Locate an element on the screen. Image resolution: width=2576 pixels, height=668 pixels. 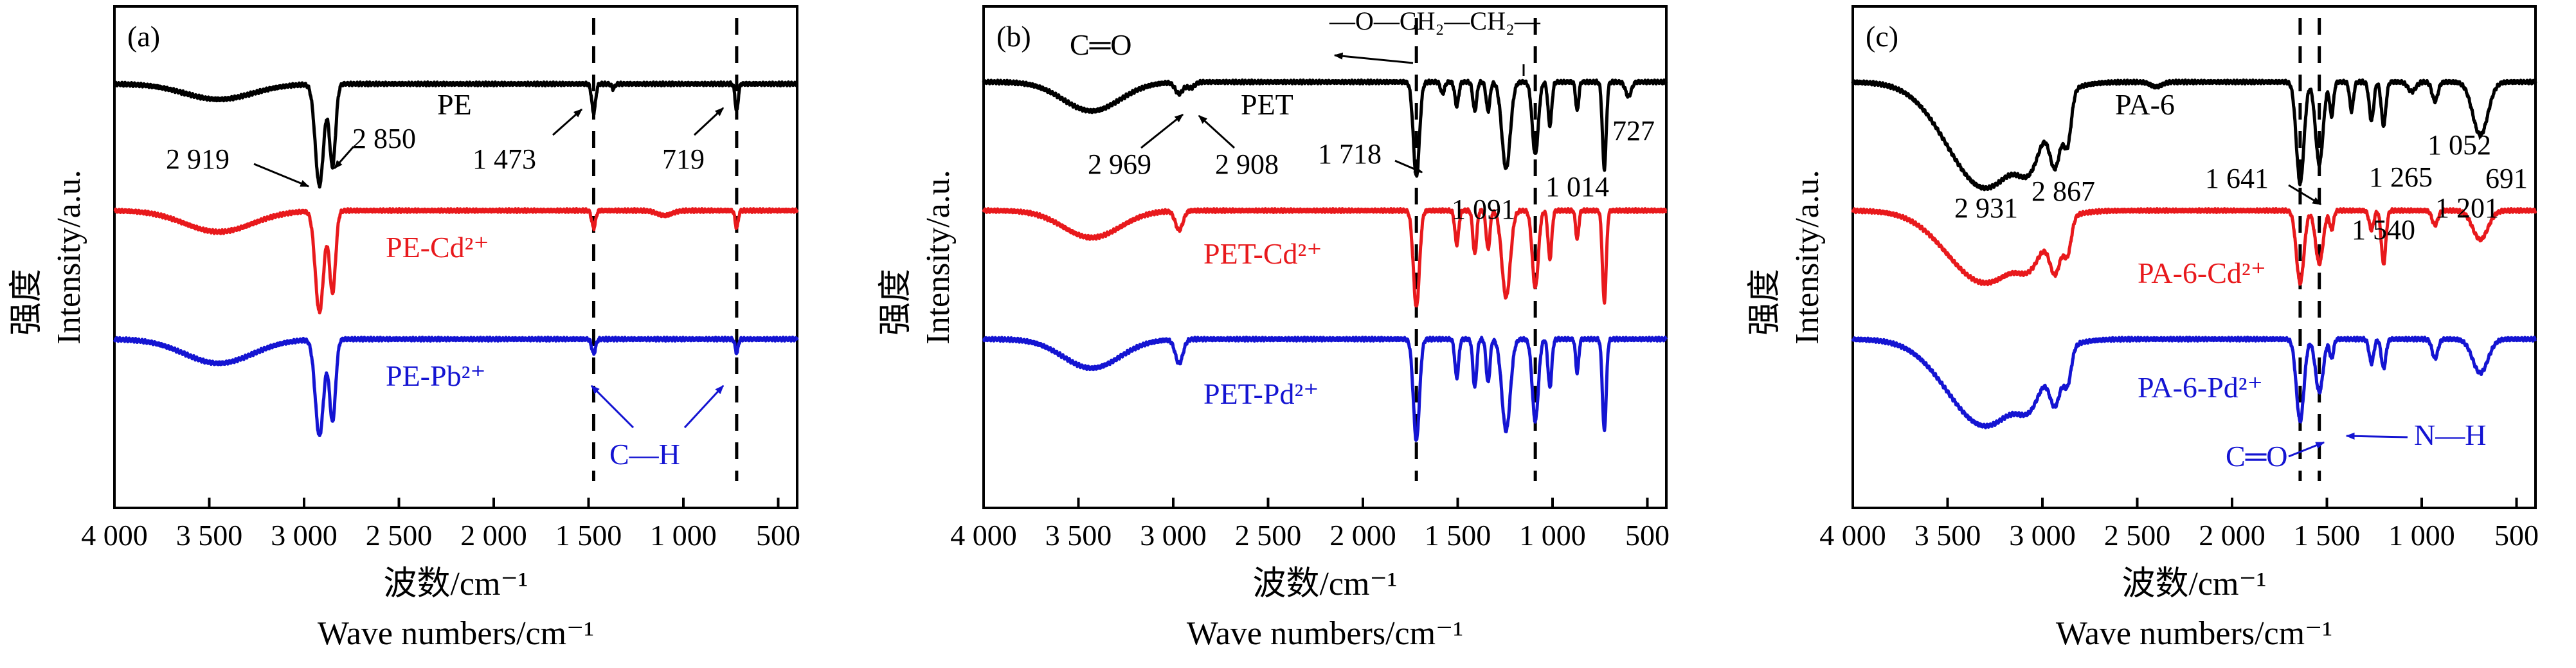
annotation-1718: 1 718 is located at coordinates (1350, 154).